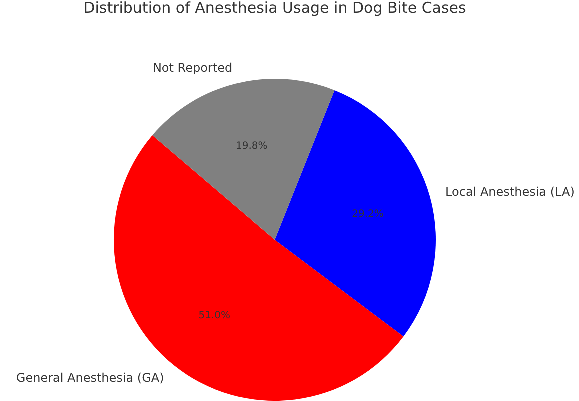 This screenshot has width=579, height=401. What do you see at coordinates (243, 159) in the screenshot?
I see `pie-slice` at bounding box center [243, 159].